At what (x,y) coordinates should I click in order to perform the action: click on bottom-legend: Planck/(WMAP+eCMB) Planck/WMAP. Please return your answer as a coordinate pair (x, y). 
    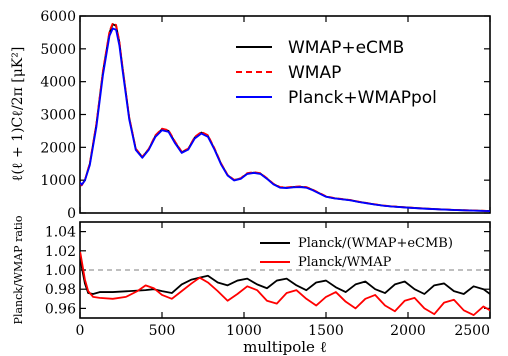
    Looking at the image, I should click on (356, 253).